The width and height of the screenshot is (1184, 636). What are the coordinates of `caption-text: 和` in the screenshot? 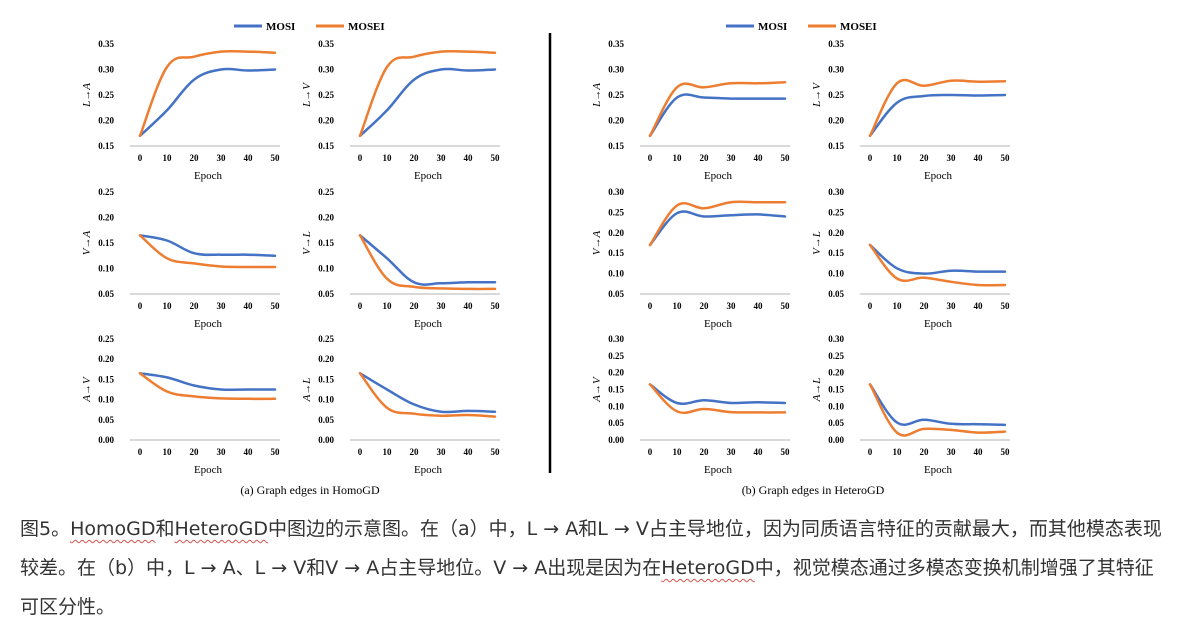 It's located at (165, 529).